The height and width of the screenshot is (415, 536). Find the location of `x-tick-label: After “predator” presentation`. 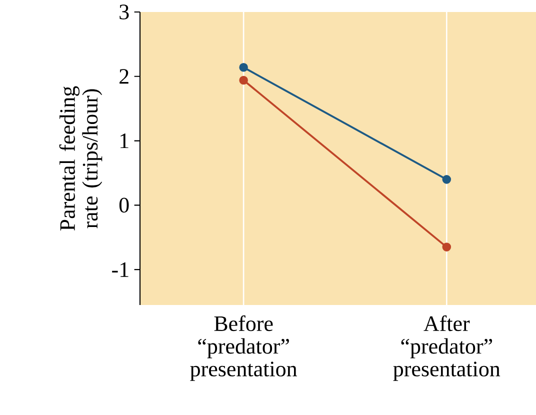

x-tick-label: After “predator” presentation is located at coordinates (446, 348).